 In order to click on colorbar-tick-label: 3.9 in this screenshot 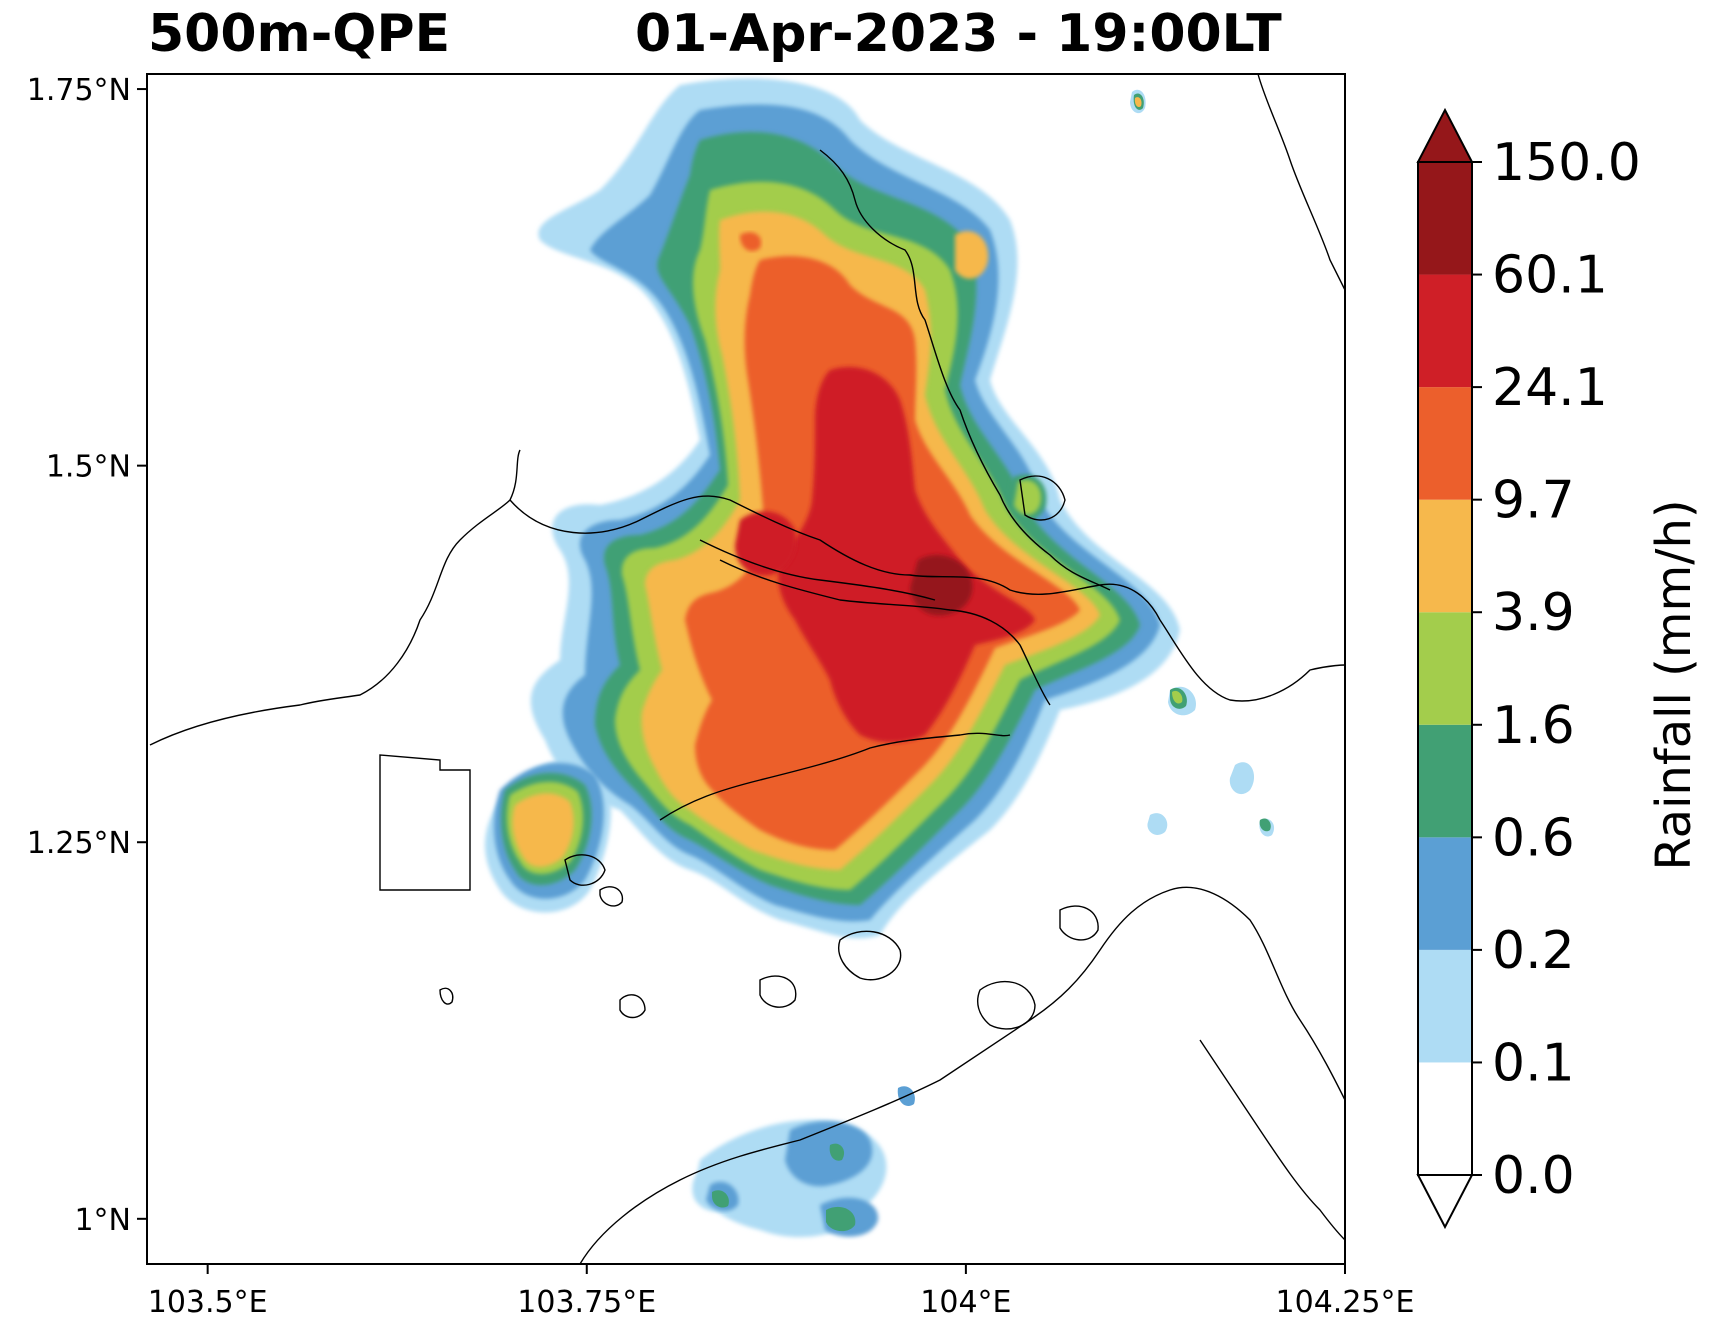, I will do `click(1533, 613)`.